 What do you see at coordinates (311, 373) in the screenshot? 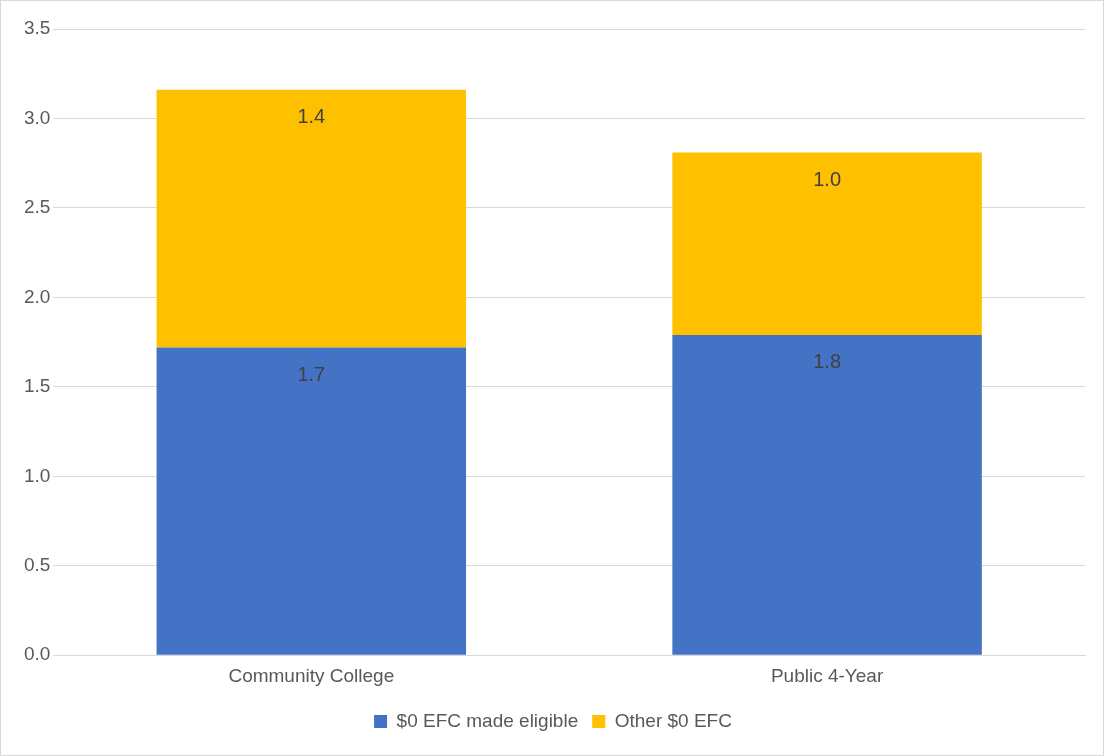
I see `data-label: 1.7` at bounding box center [311, 373].